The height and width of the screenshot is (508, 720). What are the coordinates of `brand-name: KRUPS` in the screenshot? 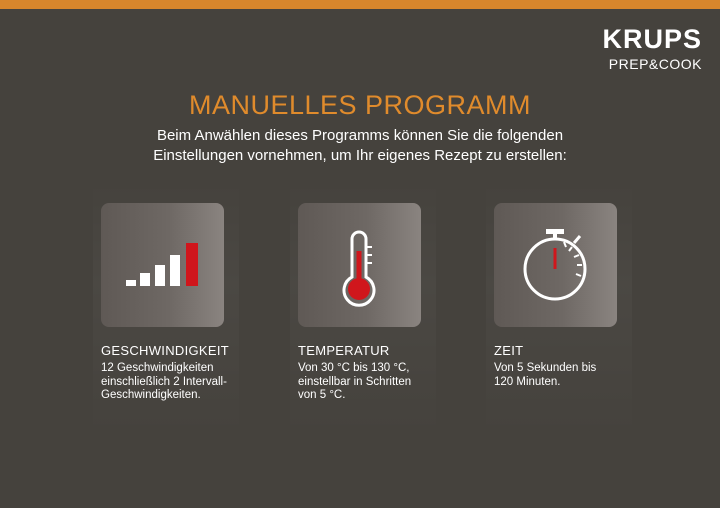 It's located at (652, 39).